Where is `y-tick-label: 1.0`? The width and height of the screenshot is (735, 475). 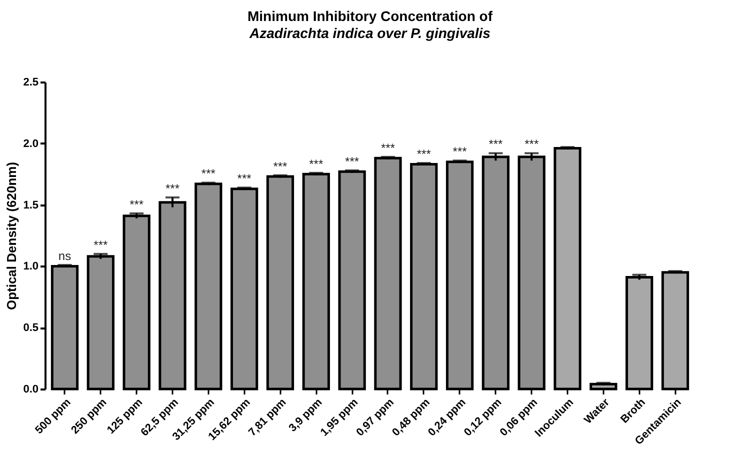
y-tick-label: 1.0 is located at coordinates (30, 266).